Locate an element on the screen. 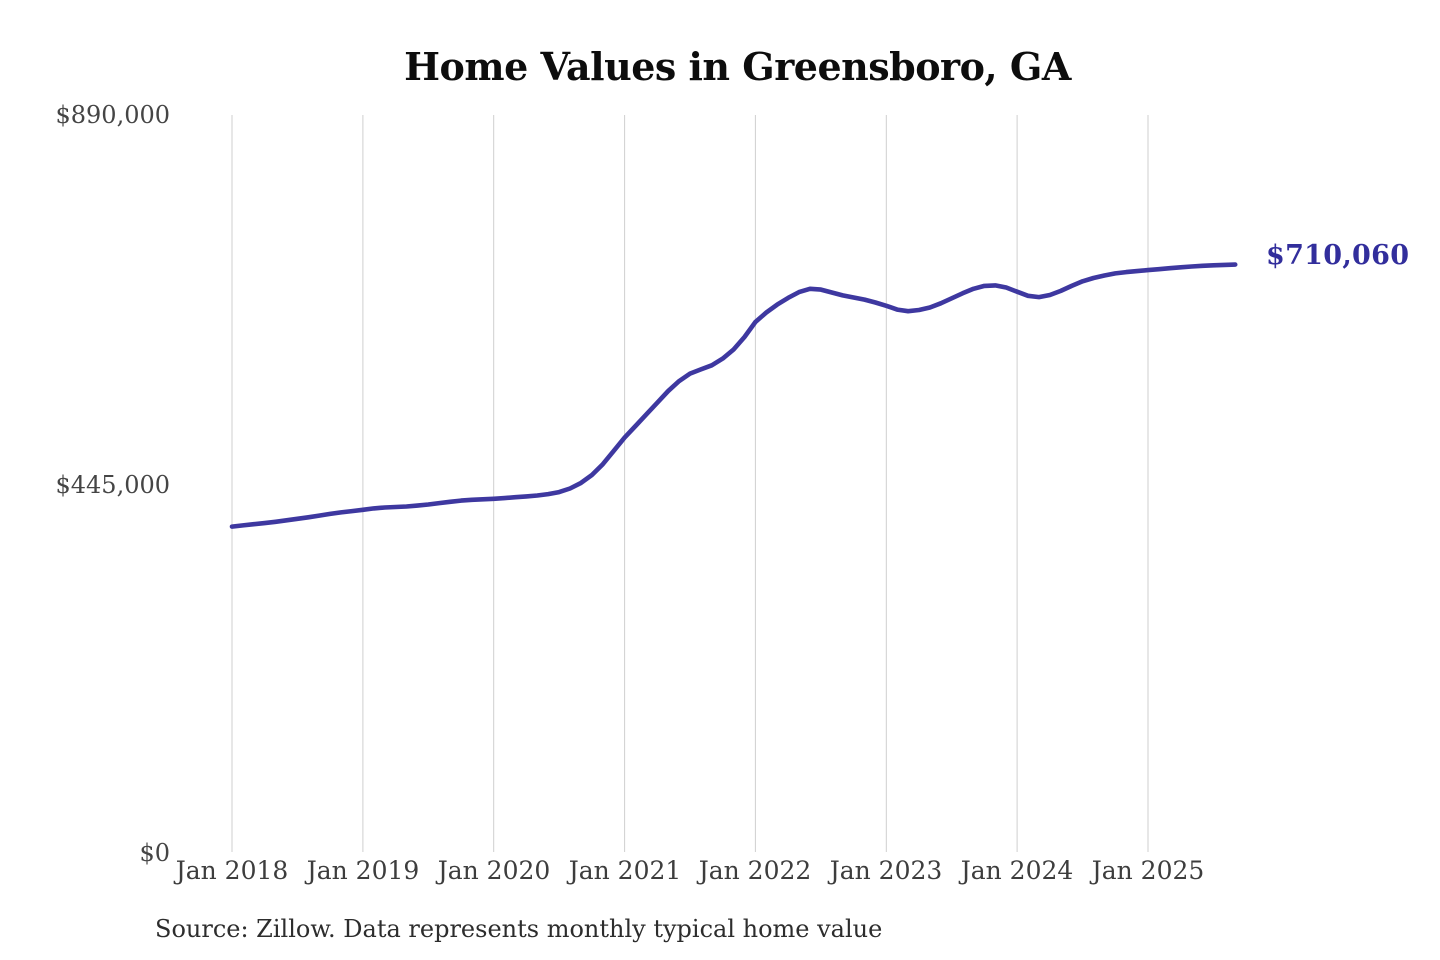 The image size is (1440, 960). x-axis-label-2018: Jan 2018 is located at coordinates (232, 870).